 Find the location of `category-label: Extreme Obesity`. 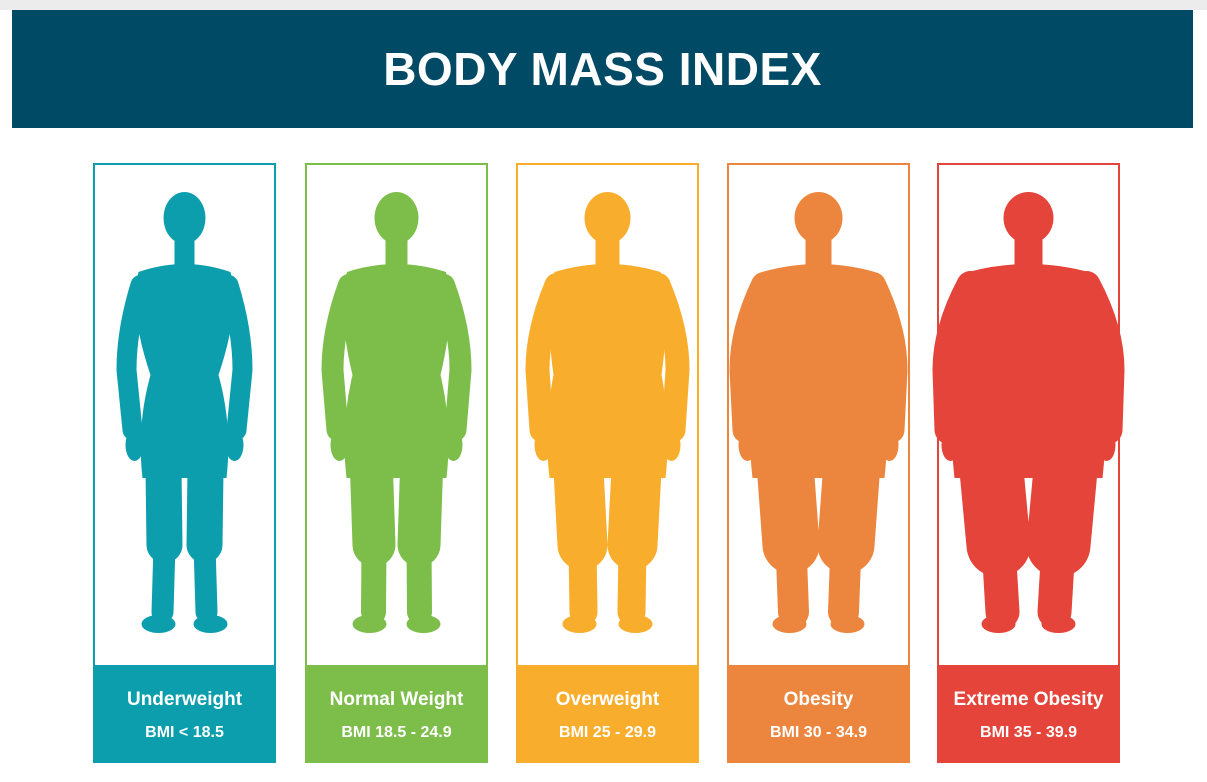

category-label: Extreme Obesity is located at coordinates (1029, 699).